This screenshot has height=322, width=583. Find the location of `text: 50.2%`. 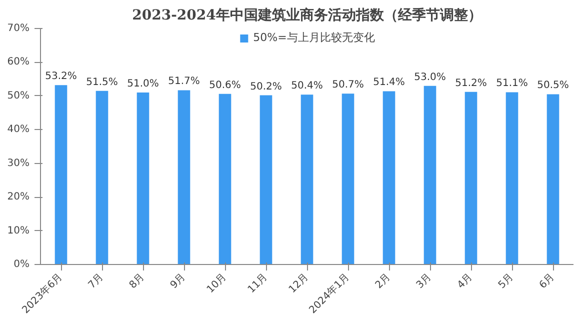

text: 50.2% is located at coordinates (266, 86).